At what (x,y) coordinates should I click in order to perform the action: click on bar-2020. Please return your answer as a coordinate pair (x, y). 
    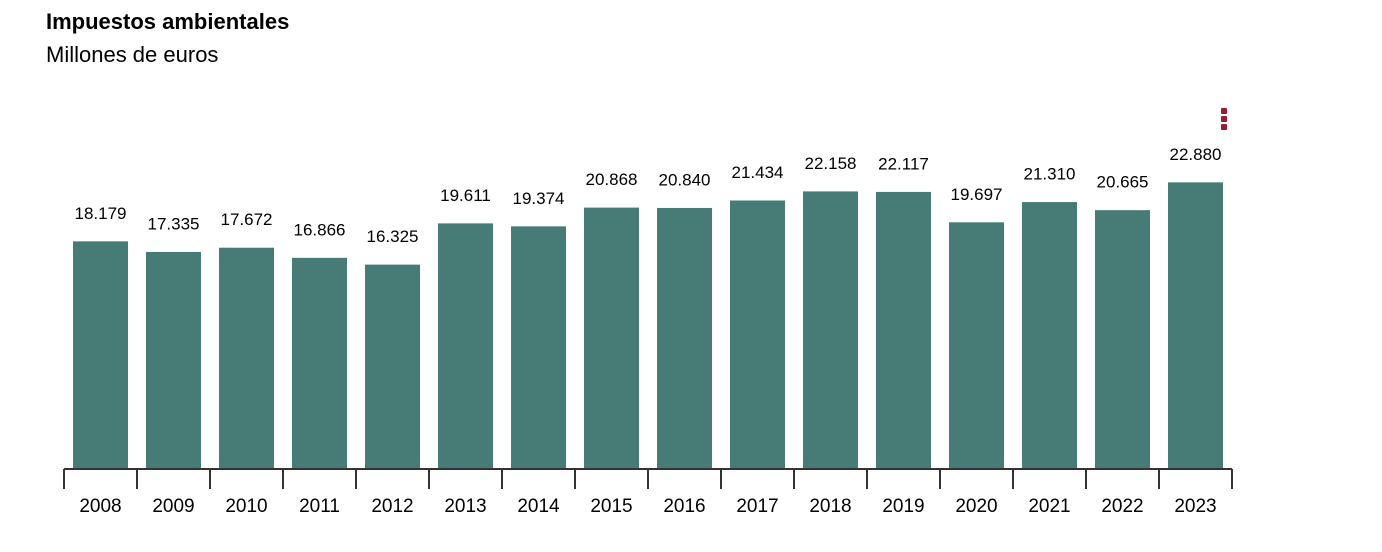
    Looking at the image, I should click on (976, 345).